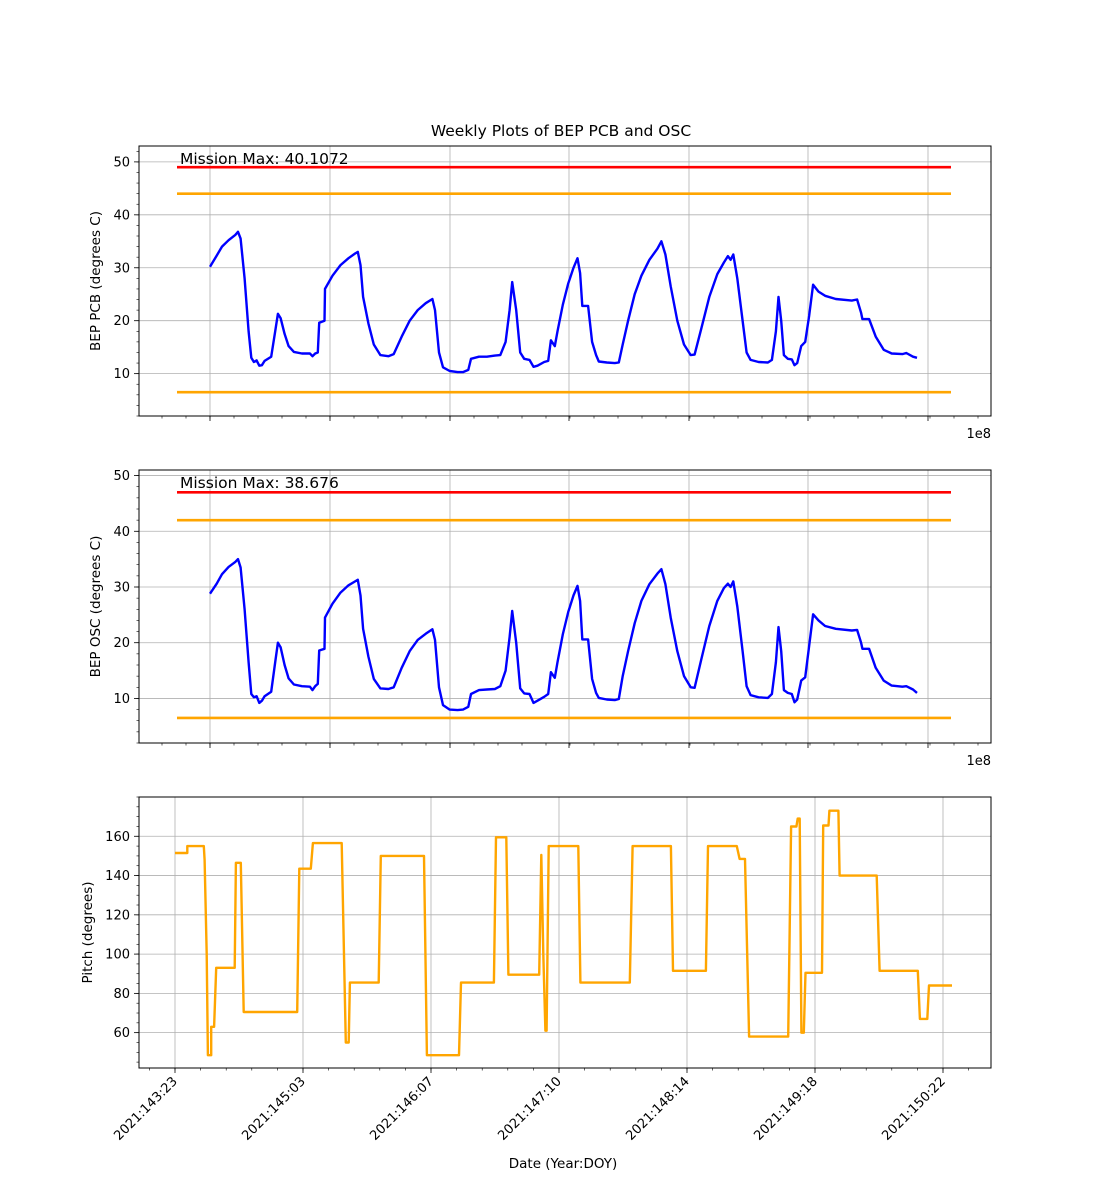 The height and width of the screenshot is (1200, 1100). I want to click on y-axis-label: BEP OSC (degrees C), so click(96, 607).